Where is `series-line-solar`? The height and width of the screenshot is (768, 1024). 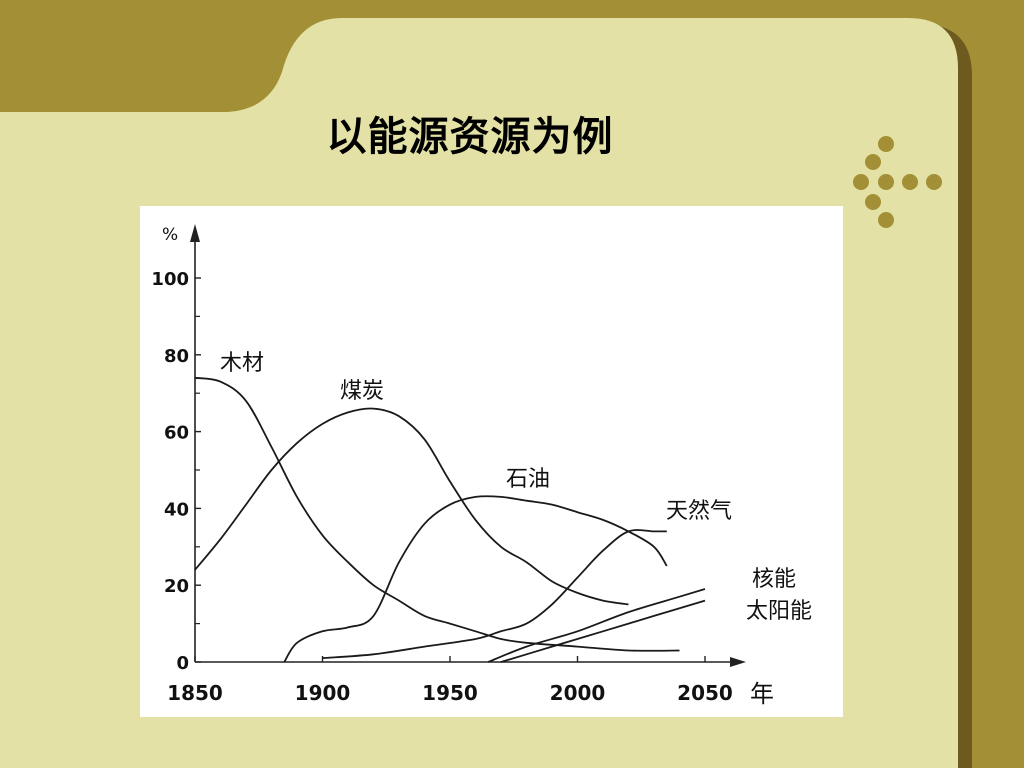
series-line-solar is located at coordinates (603, 631).